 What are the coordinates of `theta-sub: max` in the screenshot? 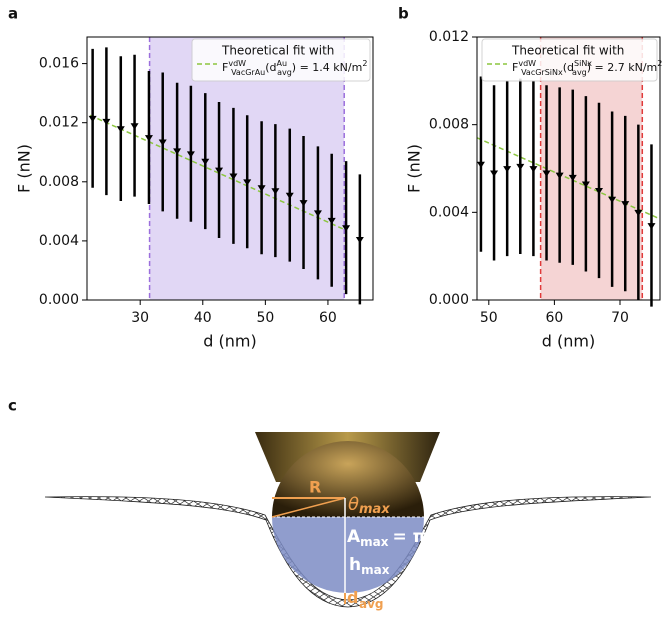 It's located at (374, 509).